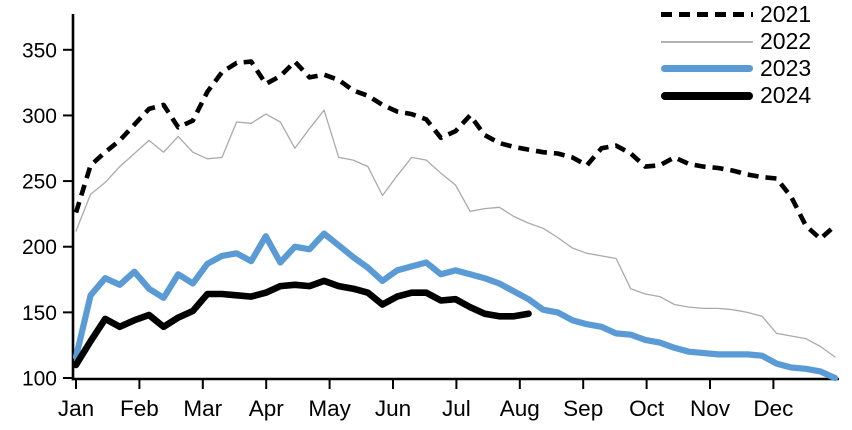 The image size is (852, 430). I want to click on legend-label-2023: 2023, so click(786, 68).